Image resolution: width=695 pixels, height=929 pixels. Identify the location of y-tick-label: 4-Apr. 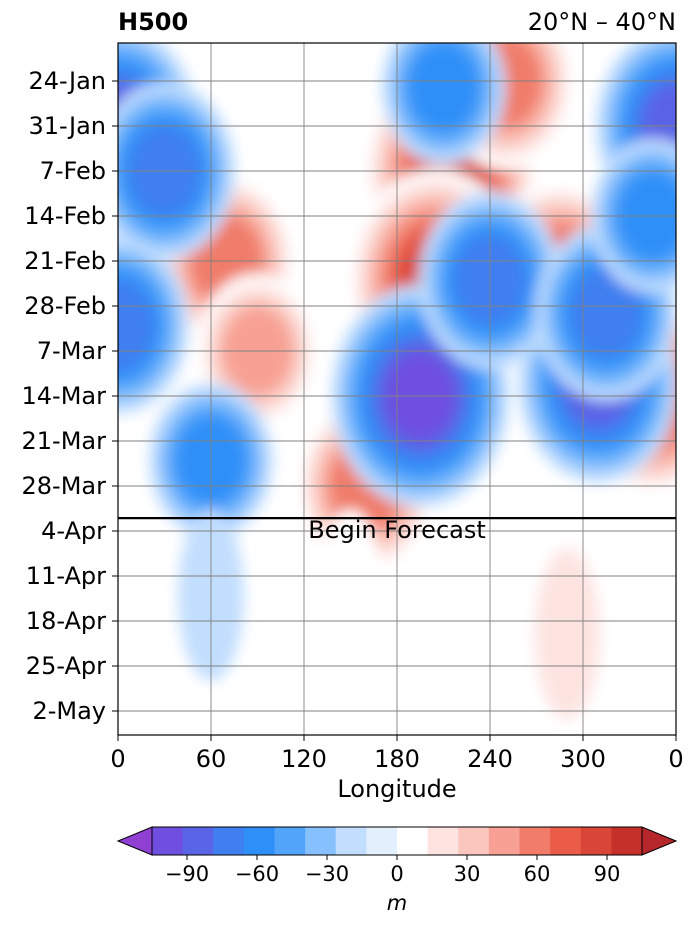
(73, 531).